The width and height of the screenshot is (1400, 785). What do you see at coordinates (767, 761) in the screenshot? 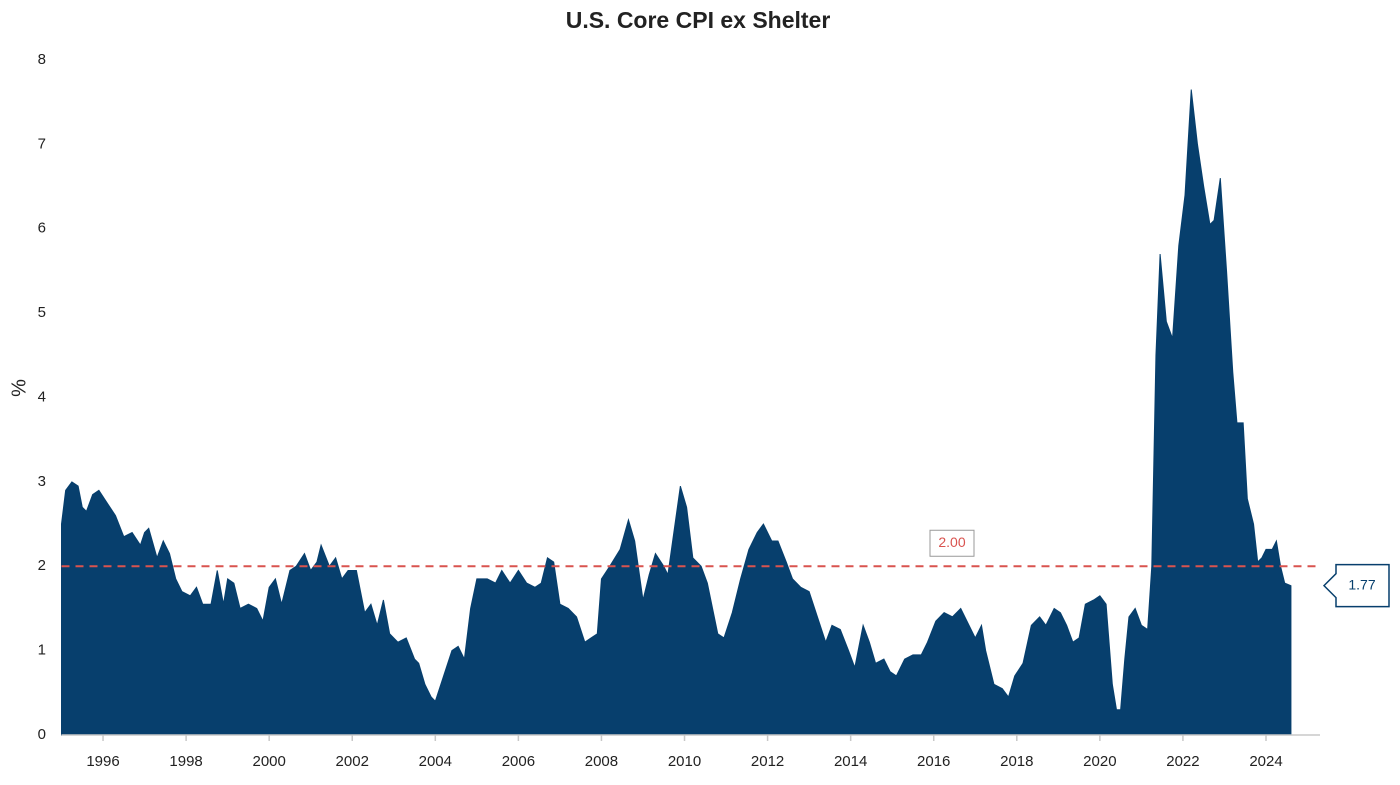
I see `x-tick-label: 2012` at bounding box center [767, 761].